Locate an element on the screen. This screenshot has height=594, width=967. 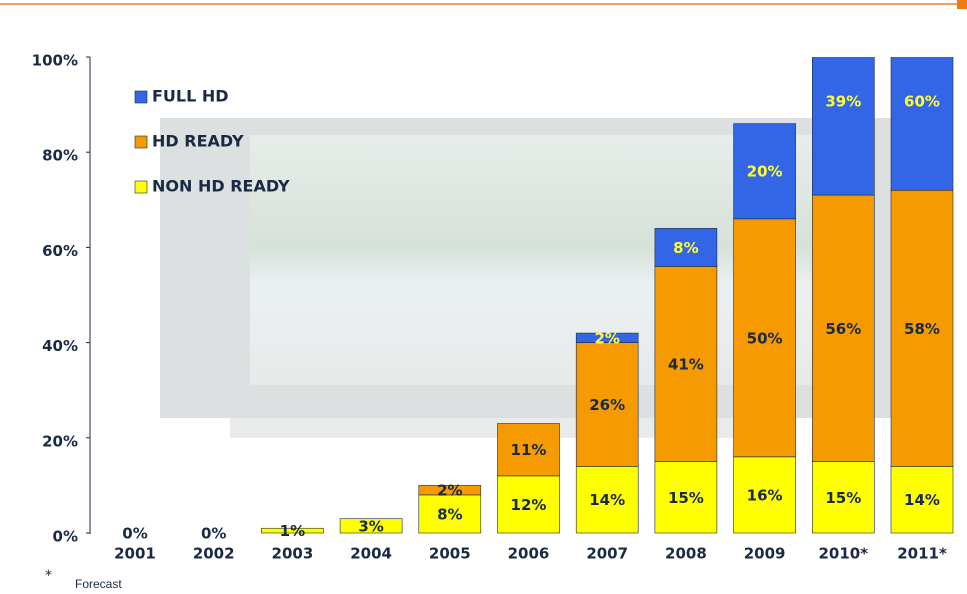
data-label: 58% is located at coordinates (922, 329).